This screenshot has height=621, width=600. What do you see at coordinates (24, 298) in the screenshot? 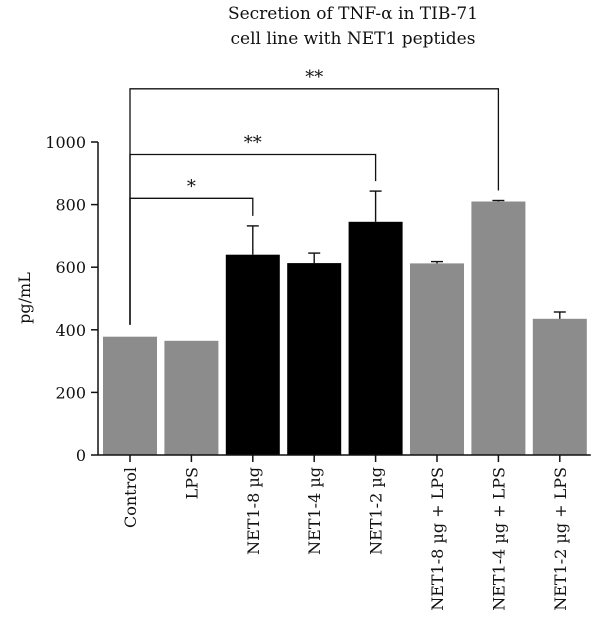
I see `y-axis-label: pg/mL` at bounding box center [24, 298].